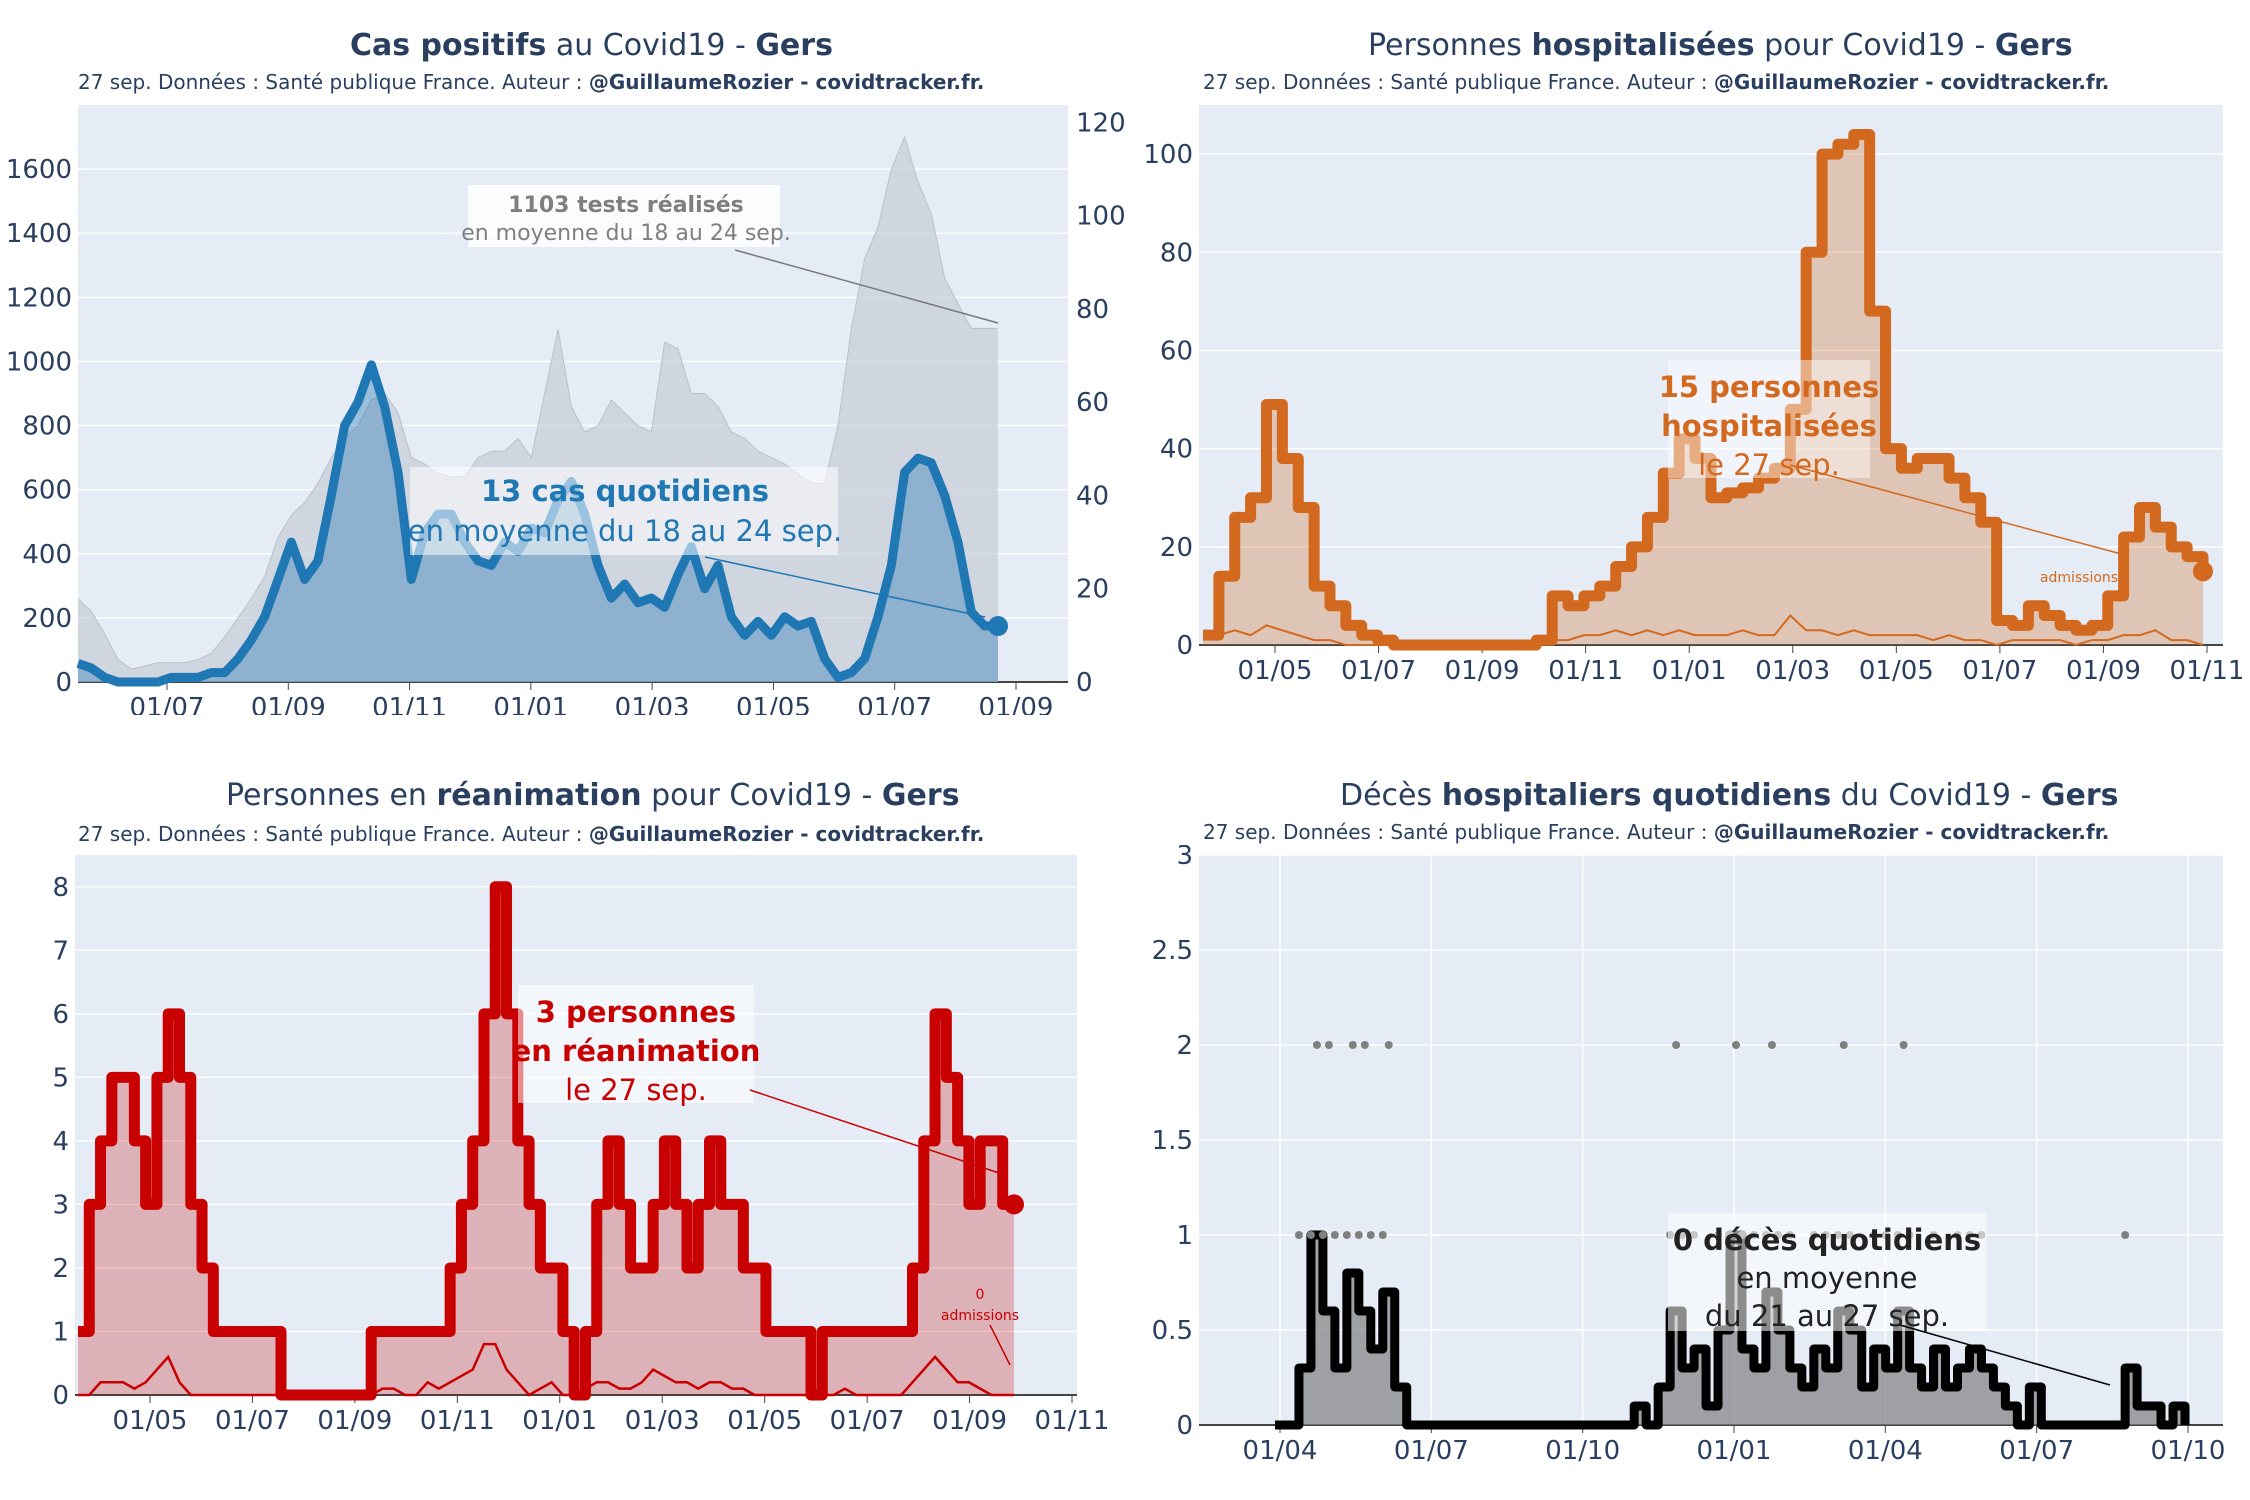 The image size is (2250, 1500). What do you see at coordinates (63, 683) in the screenshot?
I see `cases-ytick: 0` at bounding box center [63, 683].